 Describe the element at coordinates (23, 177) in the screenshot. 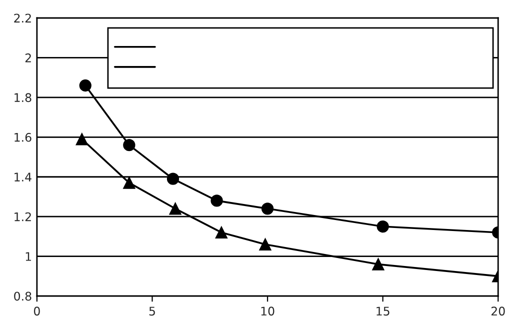

I see `y-tick-label: 1.4` at that location.